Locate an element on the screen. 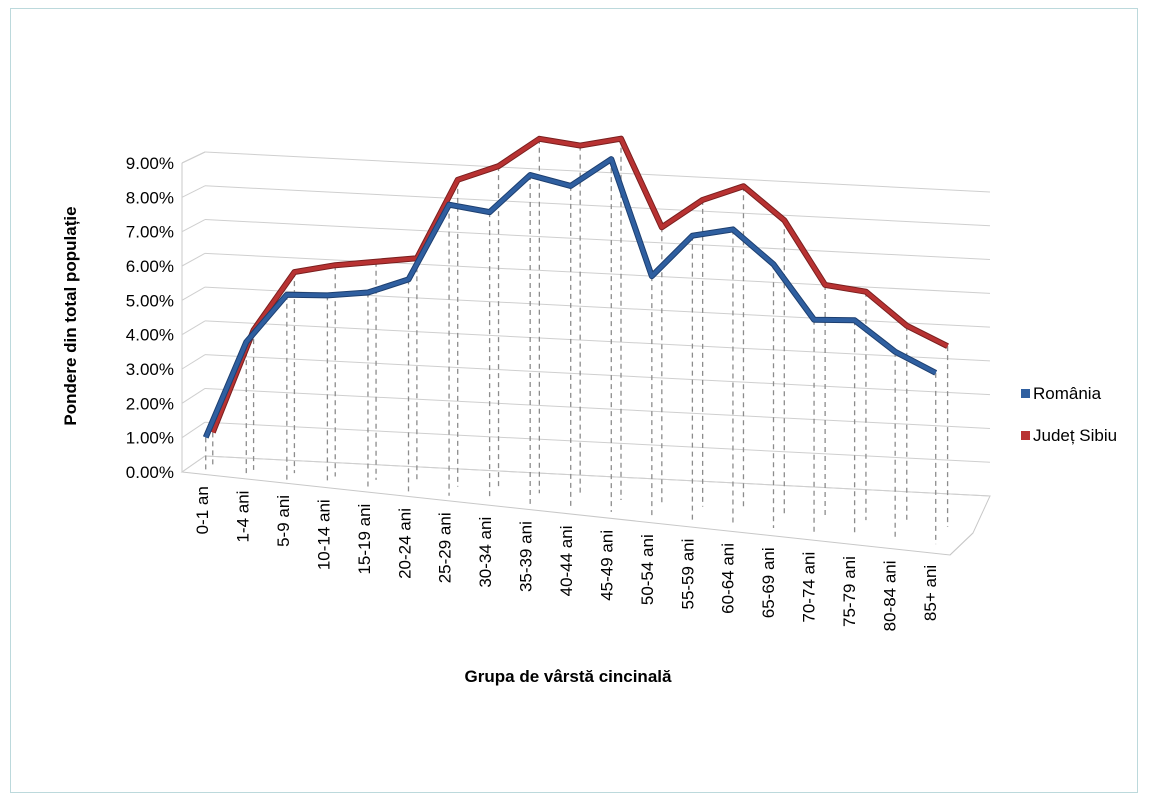 This screenshot has width=1149, height=805. x-tick-label: 10-14 ani is located at coordinates (323, 534).